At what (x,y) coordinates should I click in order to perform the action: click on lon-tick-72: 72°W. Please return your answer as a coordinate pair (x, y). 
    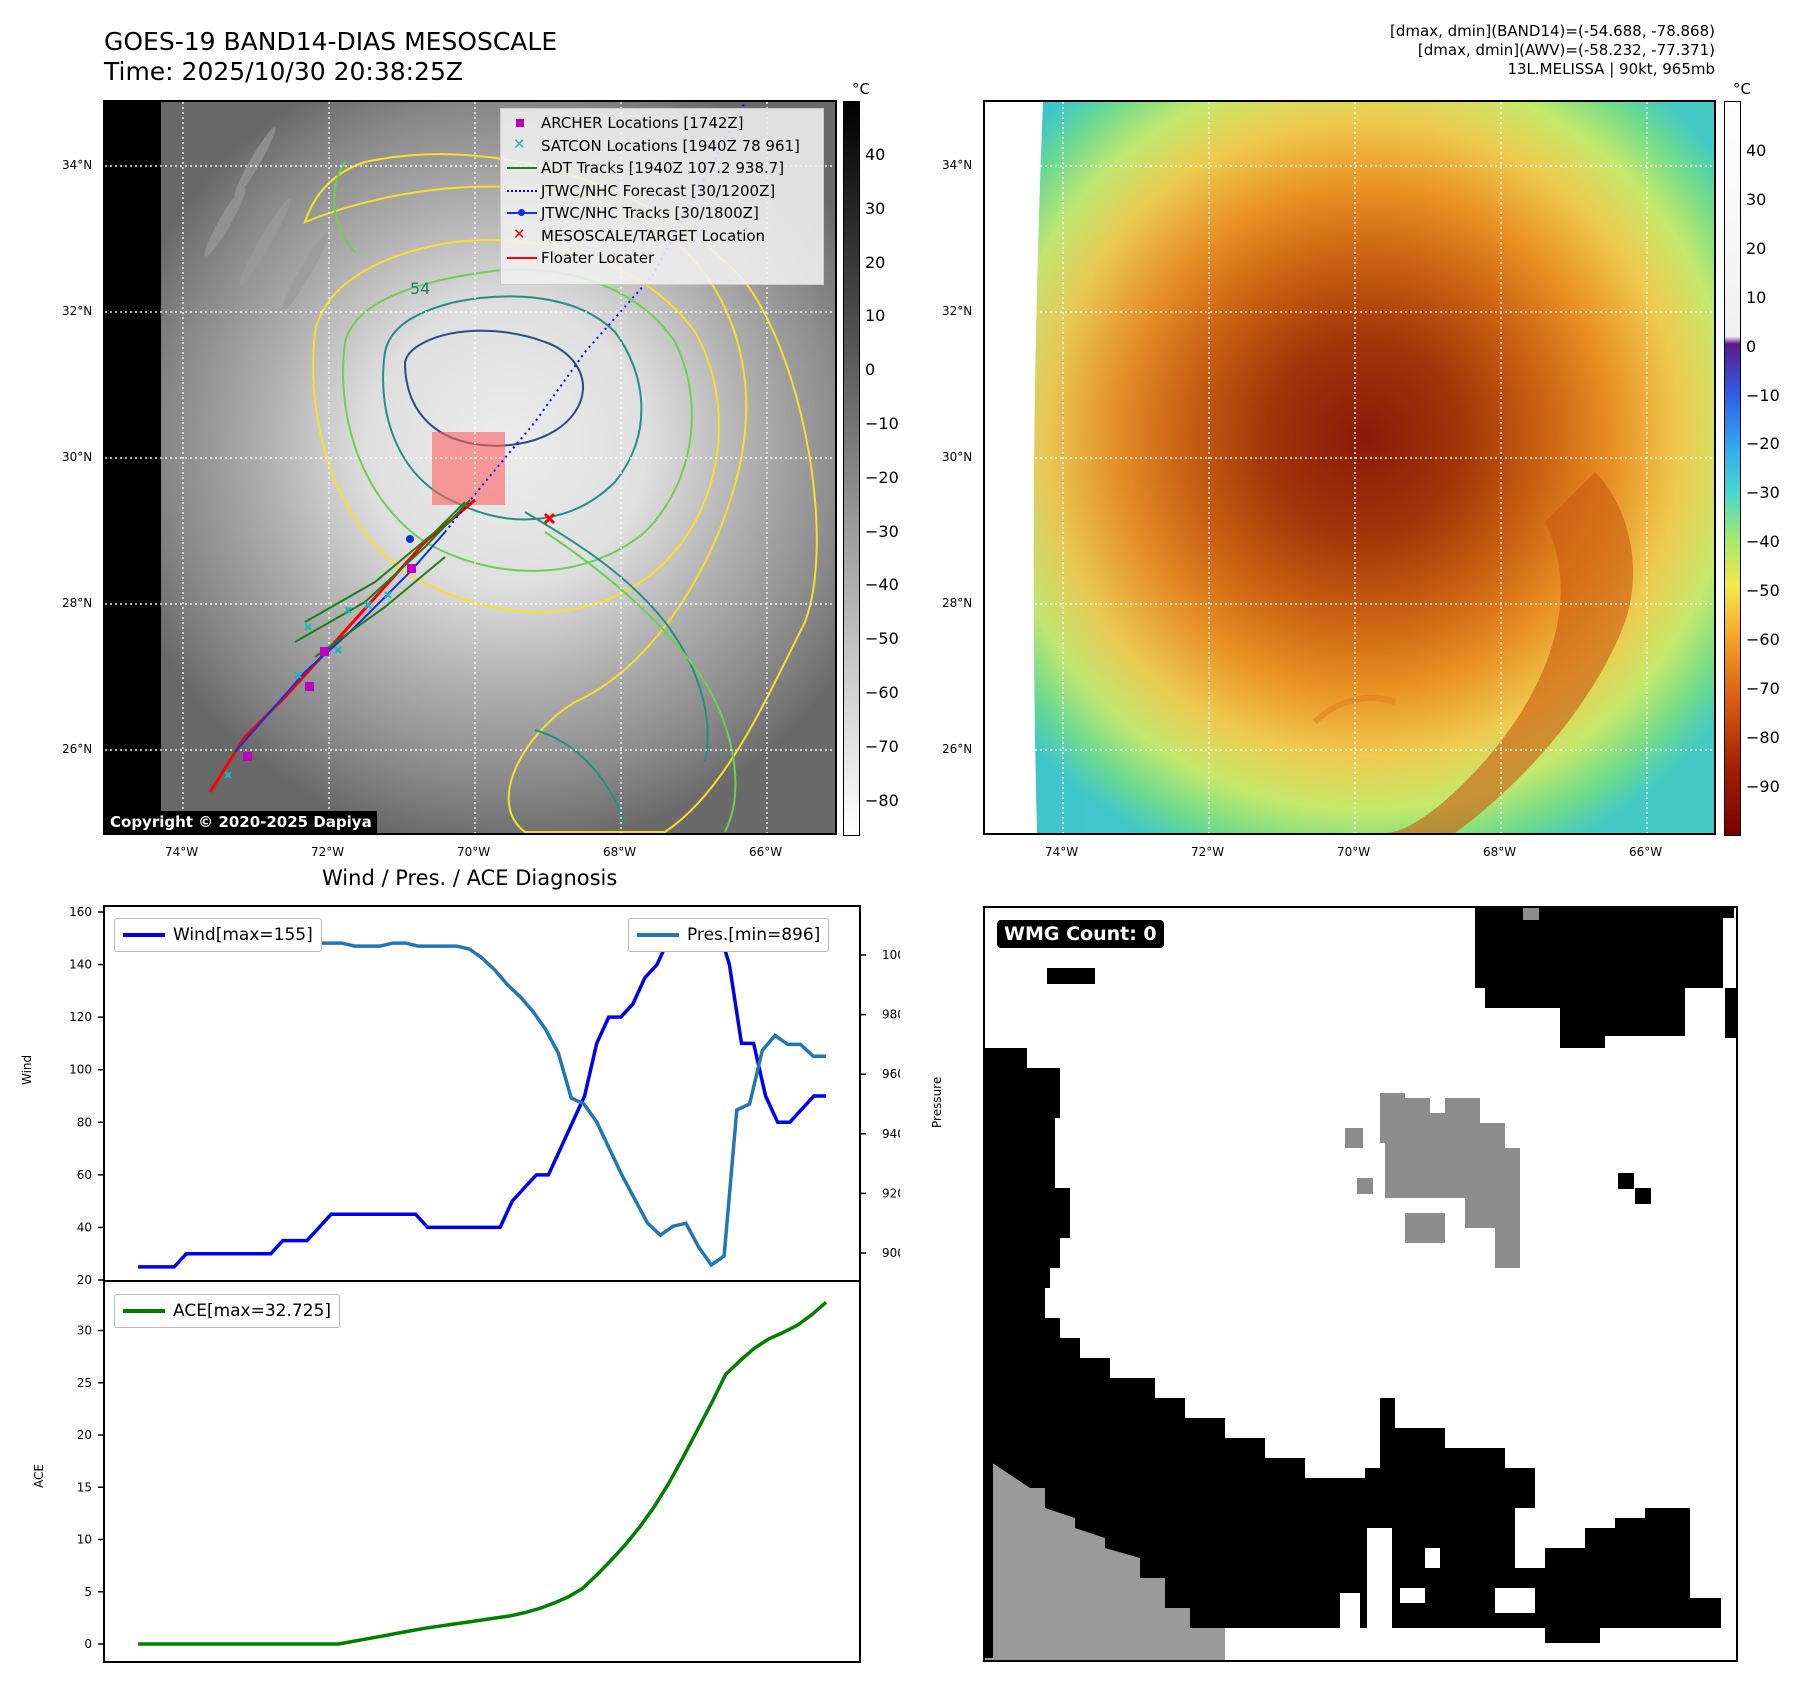
    Looking at the image, I should click on (328, 852).